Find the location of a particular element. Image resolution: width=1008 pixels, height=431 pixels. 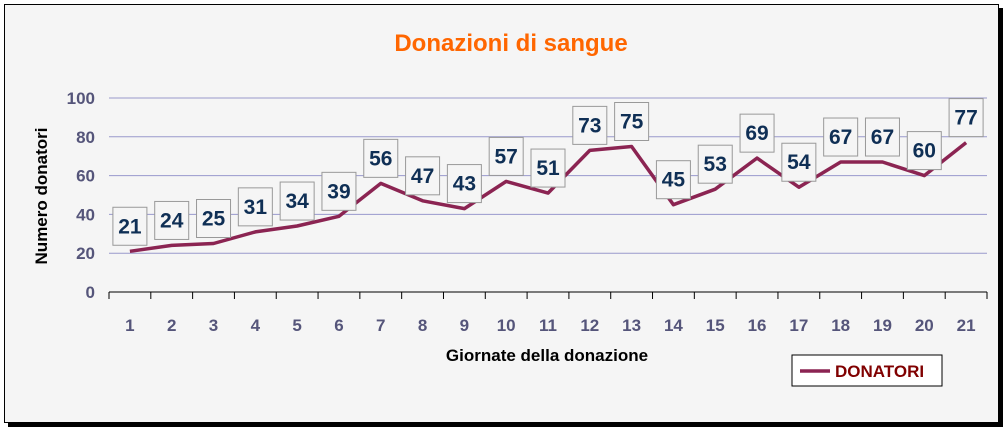

x-tick-label: 12 is located at coordinates (589, 325).